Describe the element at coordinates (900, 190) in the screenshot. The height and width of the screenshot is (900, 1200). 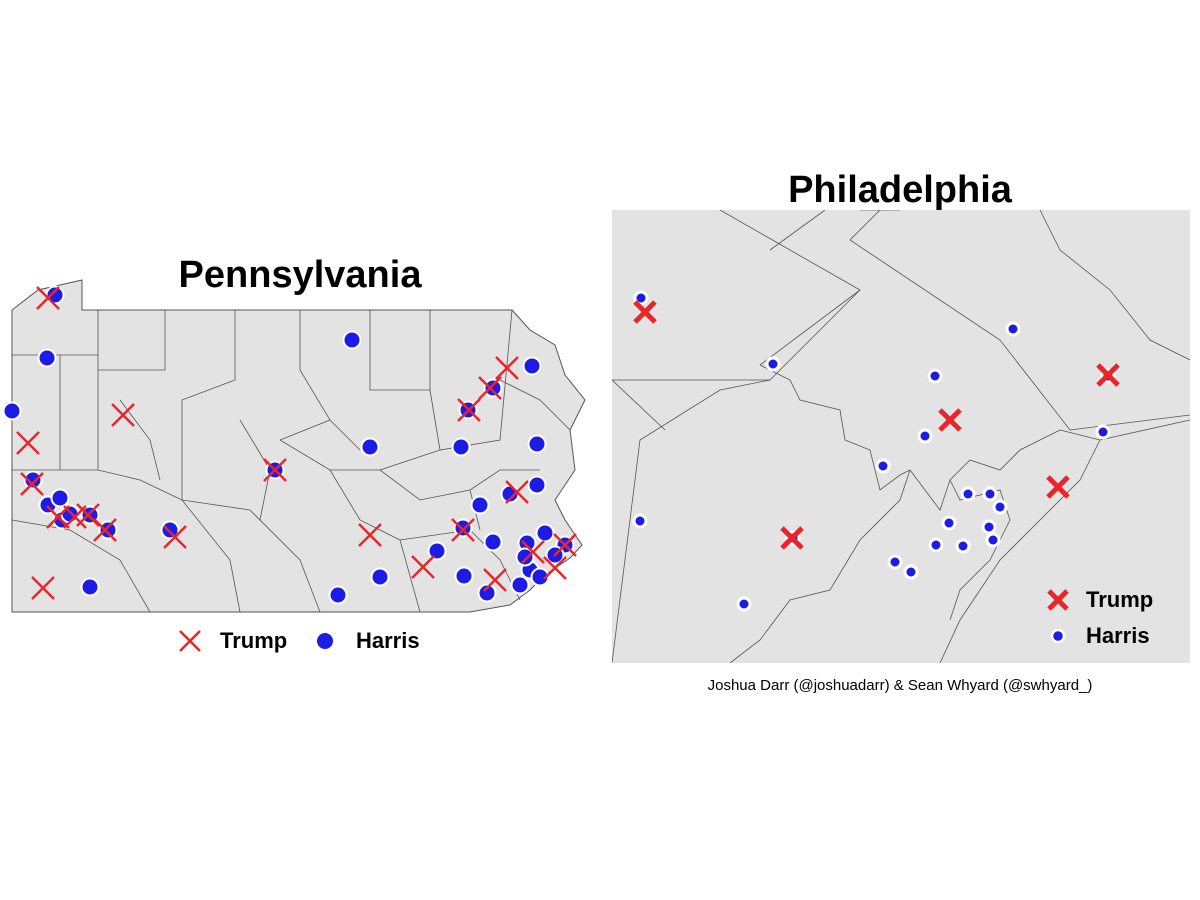
I see `map-title: Philadelphia` at that location.